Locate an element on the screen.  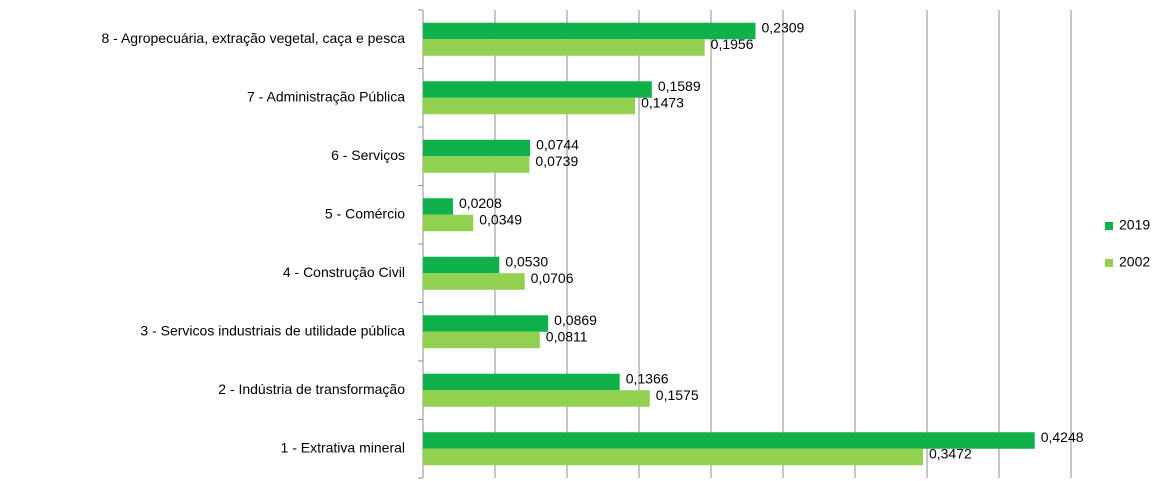
legend-label: 2019 is located at coordinates (1134, 225).